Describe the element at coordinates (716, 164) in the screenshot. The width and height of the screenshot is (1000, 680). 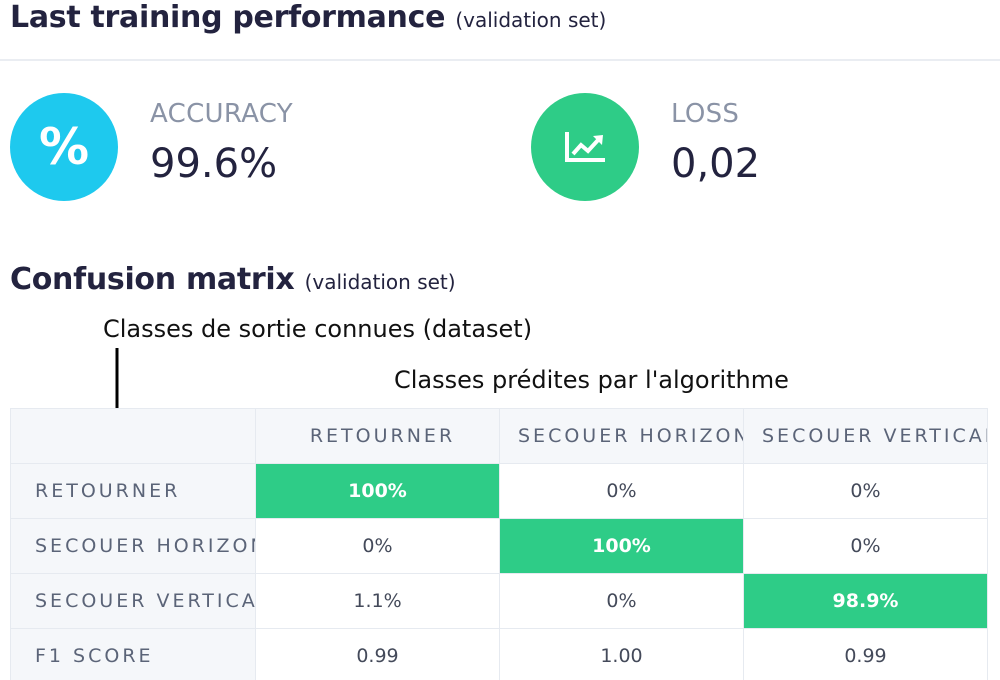
I see `loss-value: 0,02` at that location.